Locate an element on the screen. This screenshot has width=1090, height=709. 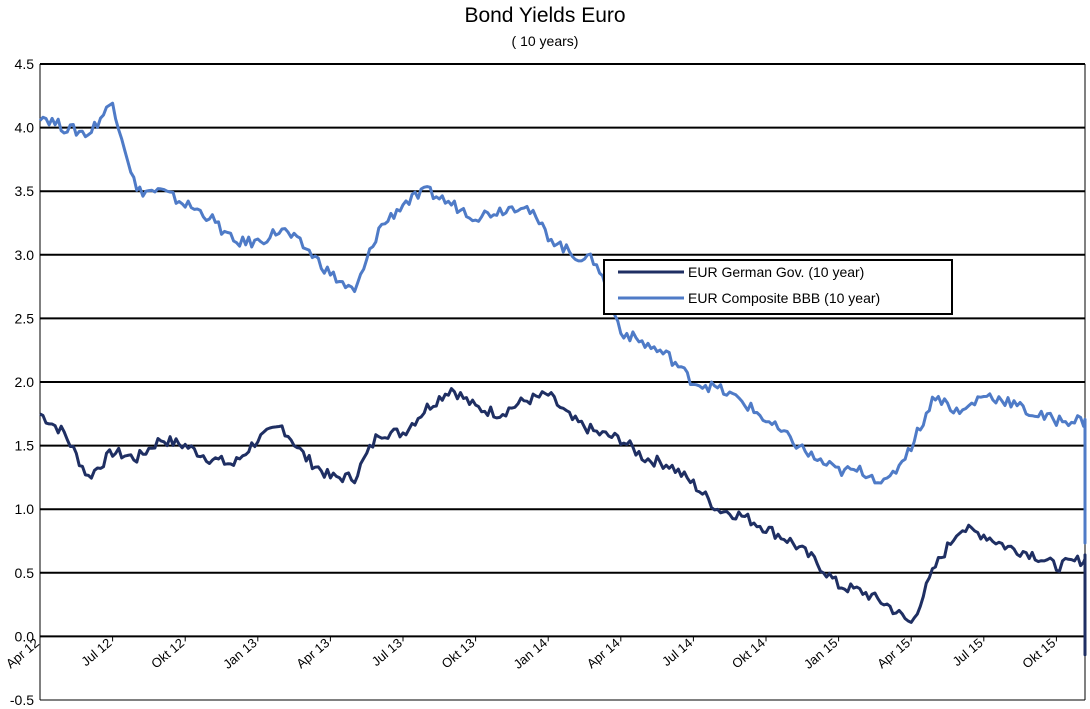
y-tick-label: 1.5 is located at coordinates (25, 446).